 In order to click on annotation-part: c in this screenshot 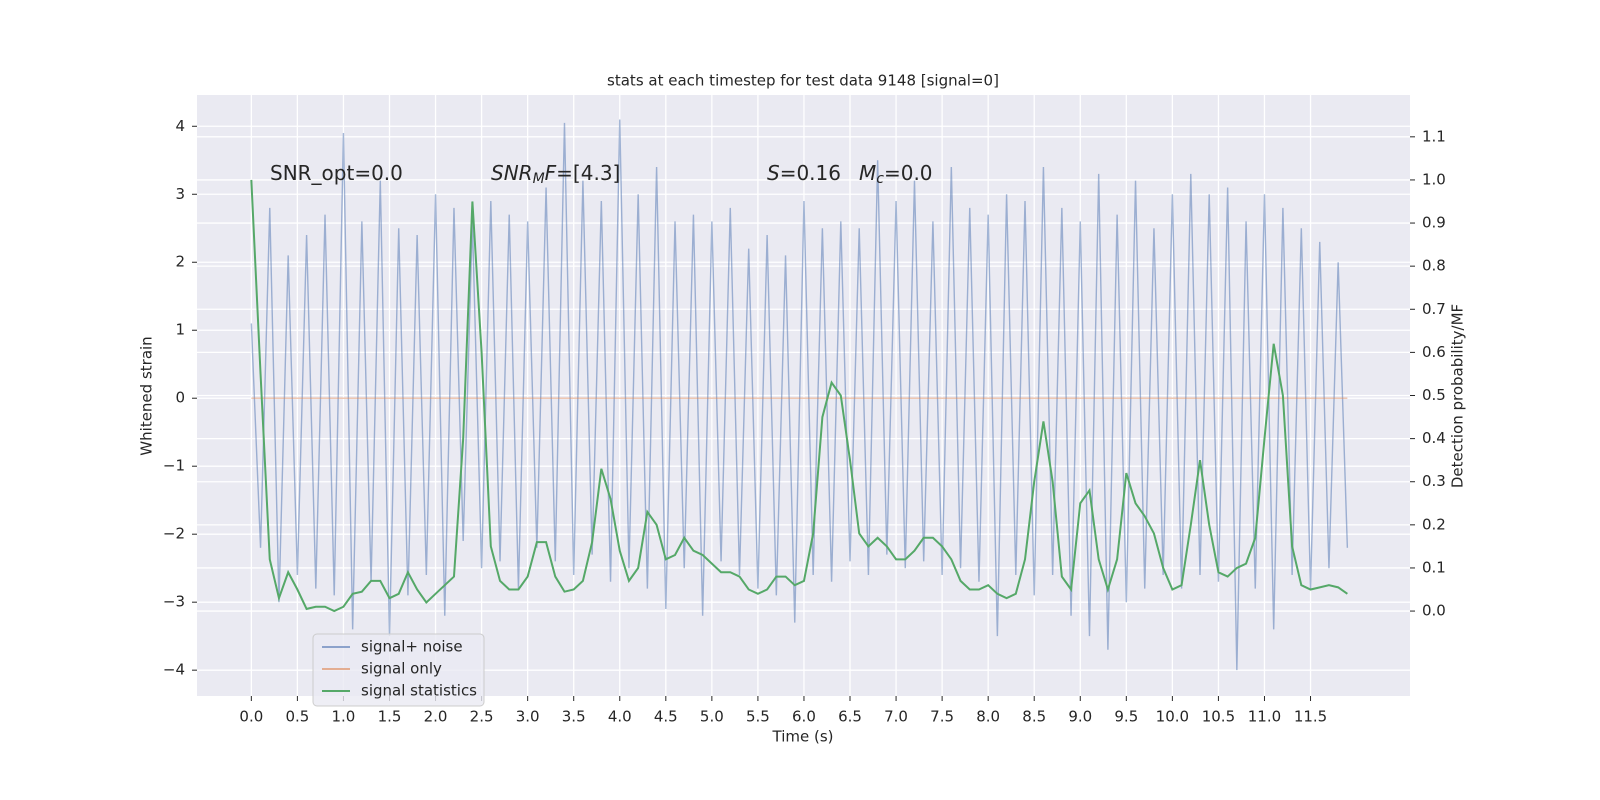, I will do `click(880, 179)`.